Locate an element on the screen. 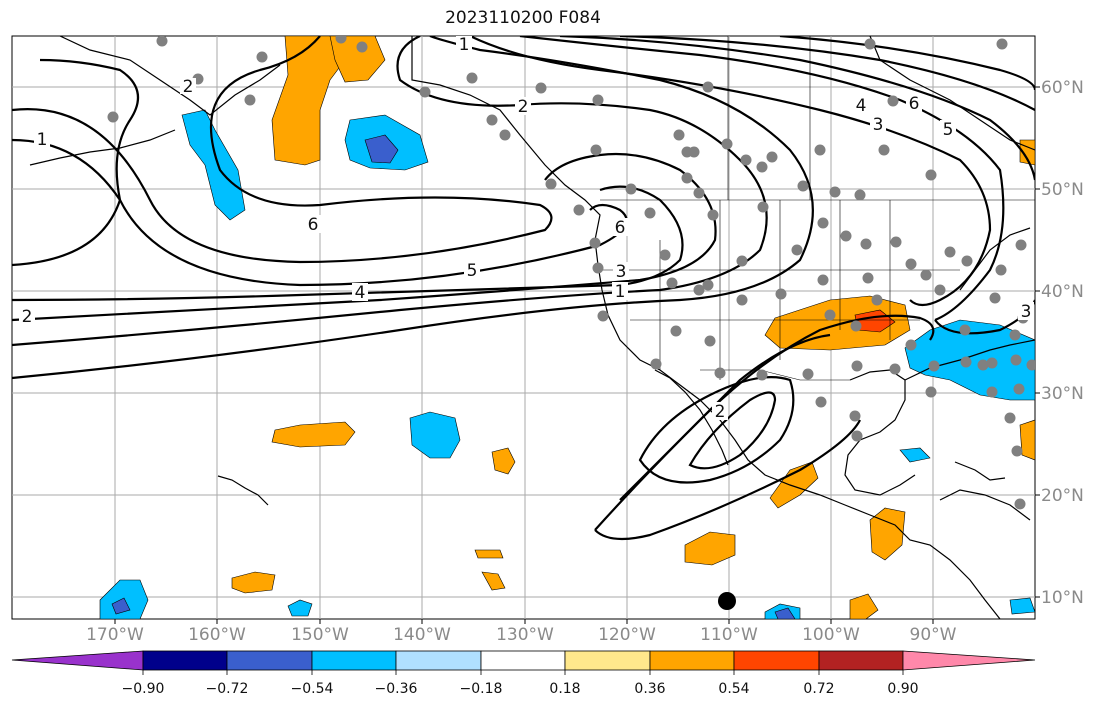 This screenshot has width=1102, height=710. colorbar is located at coordinates (523, 662).